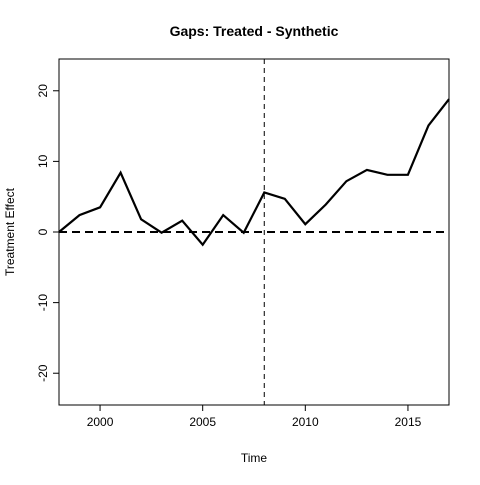  I want to click on y-tick-label-20: 20, so click(43, 91).